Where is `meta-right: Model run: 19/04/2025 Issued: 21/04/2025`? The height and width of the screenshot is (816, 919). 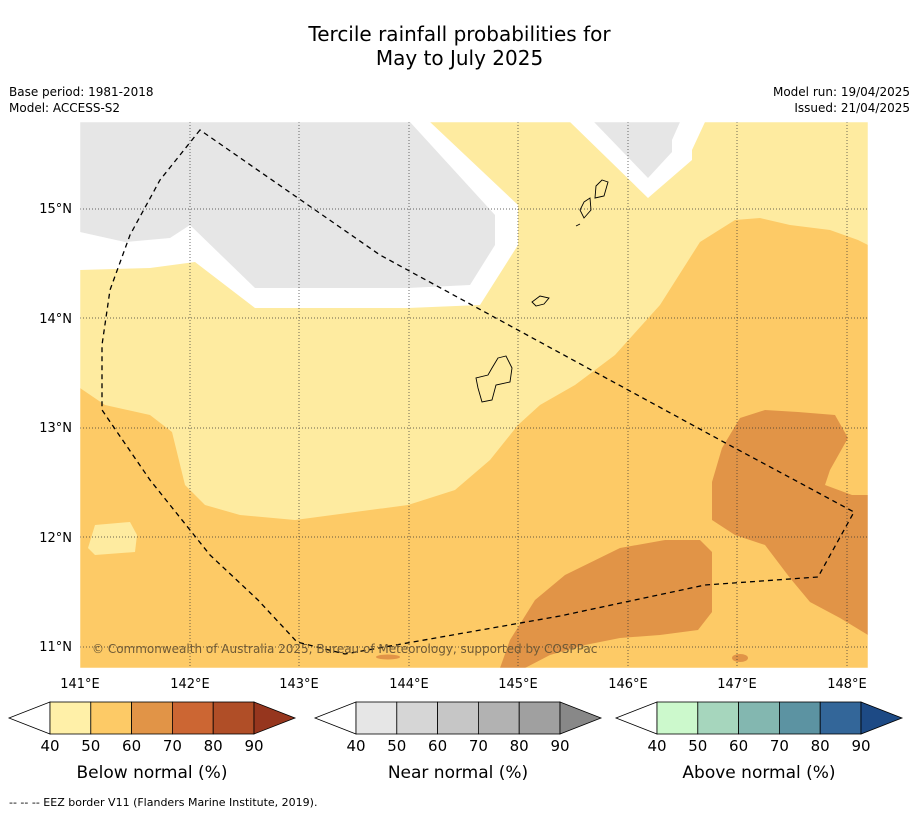
meta-right: Model run: 19/04/2025 Issued: 21/04/2025 is located at coordinates (841, 100).